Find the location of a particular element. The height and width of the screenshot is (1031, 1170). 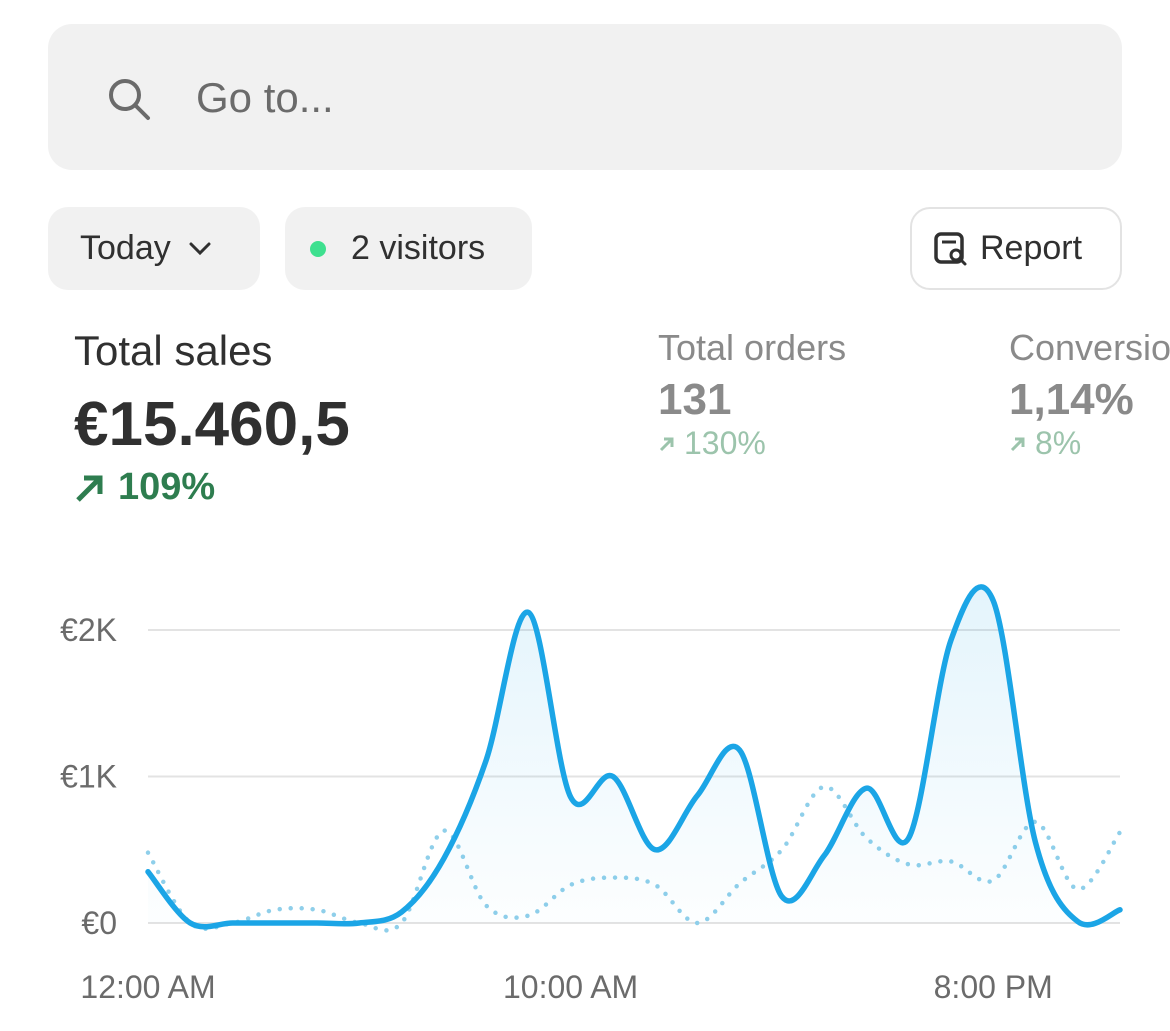

metric-label: Total orders is located at coordinates (752, 347).